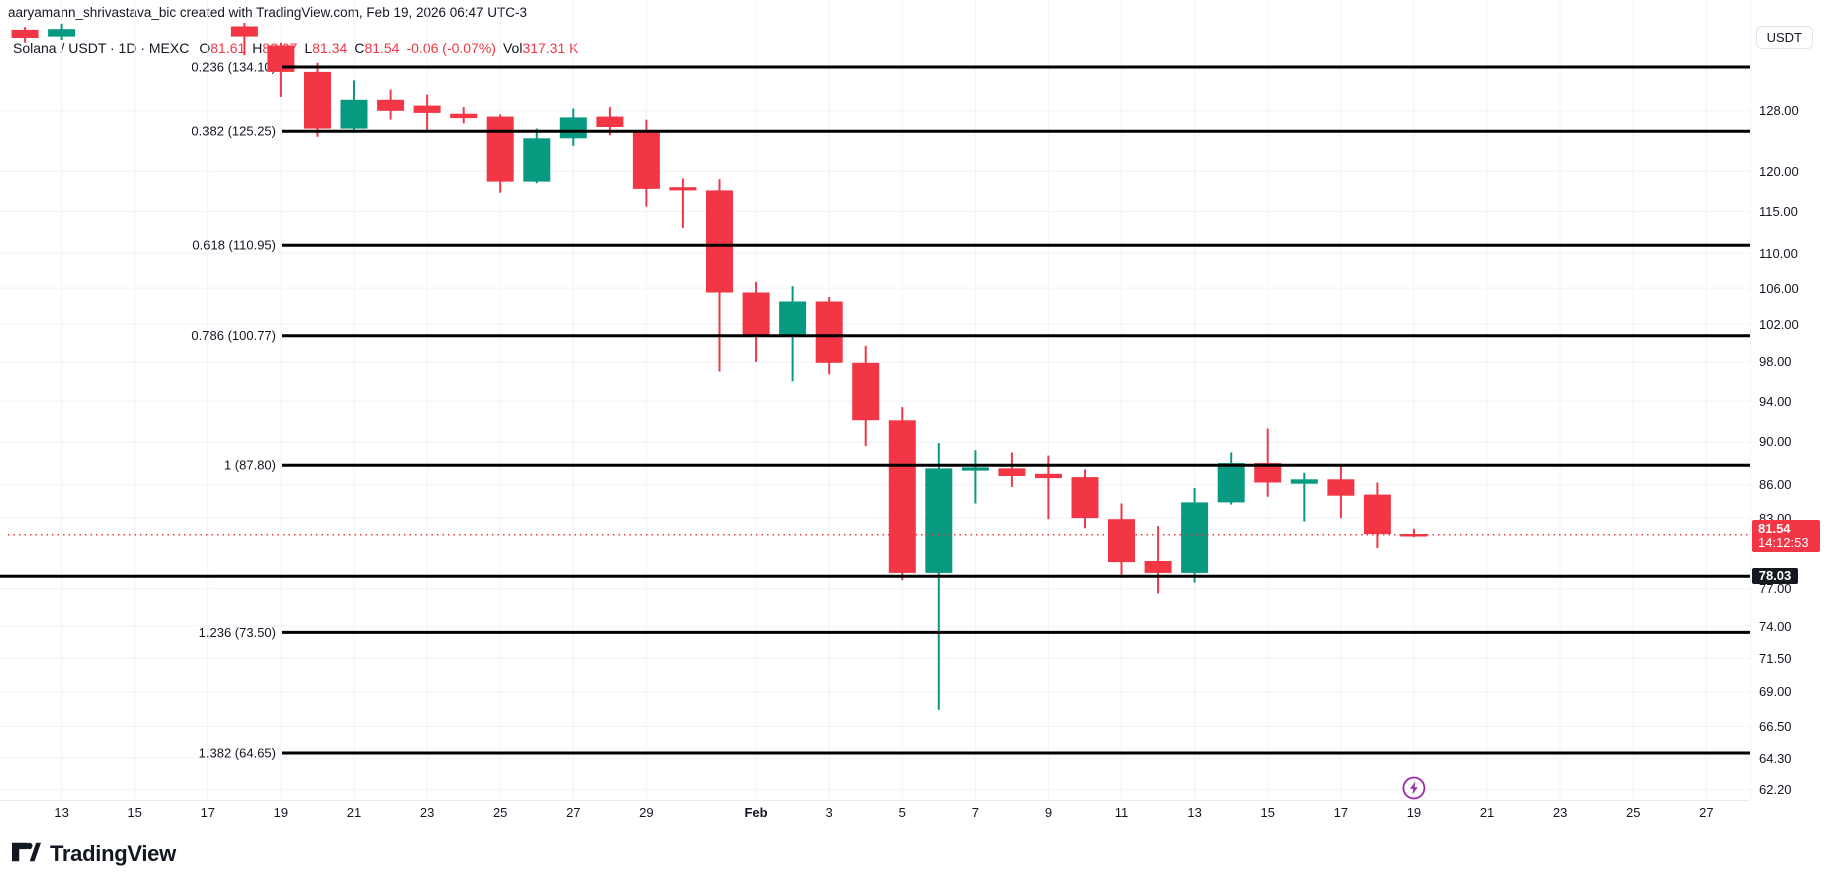 This screenshot has width=1825, height=885. I want to click on fib-label: 0.382 (125.25), so click(233, 131).